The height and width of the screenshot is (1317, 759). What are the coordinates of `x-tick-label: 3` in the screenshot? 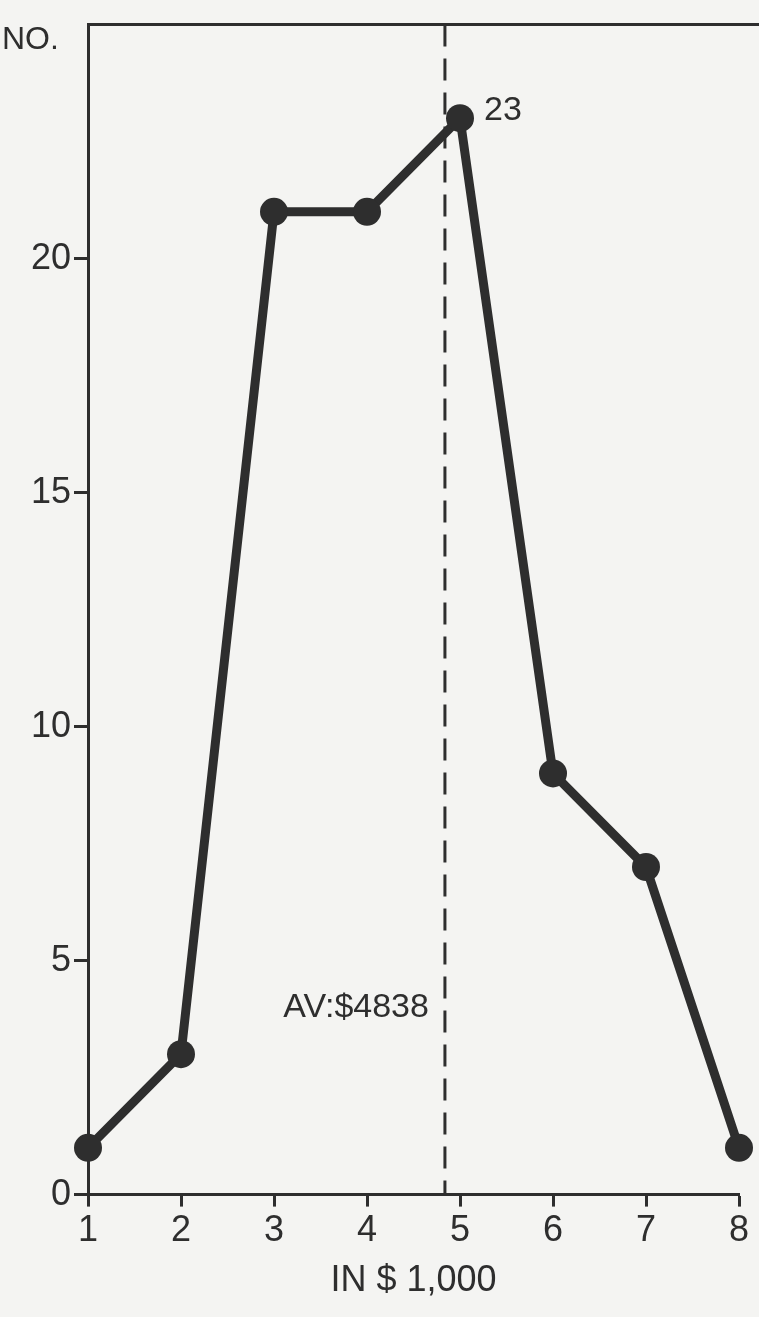 It's located at (274, 1229).